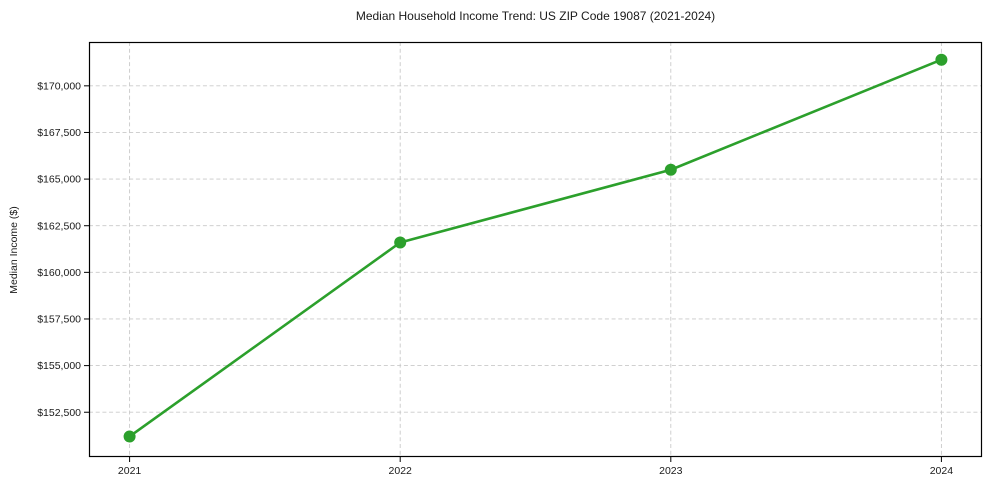 The height and width of the screenshot is (490, 989). I want to click on x-tick-label: 2022, so click(401, 471).